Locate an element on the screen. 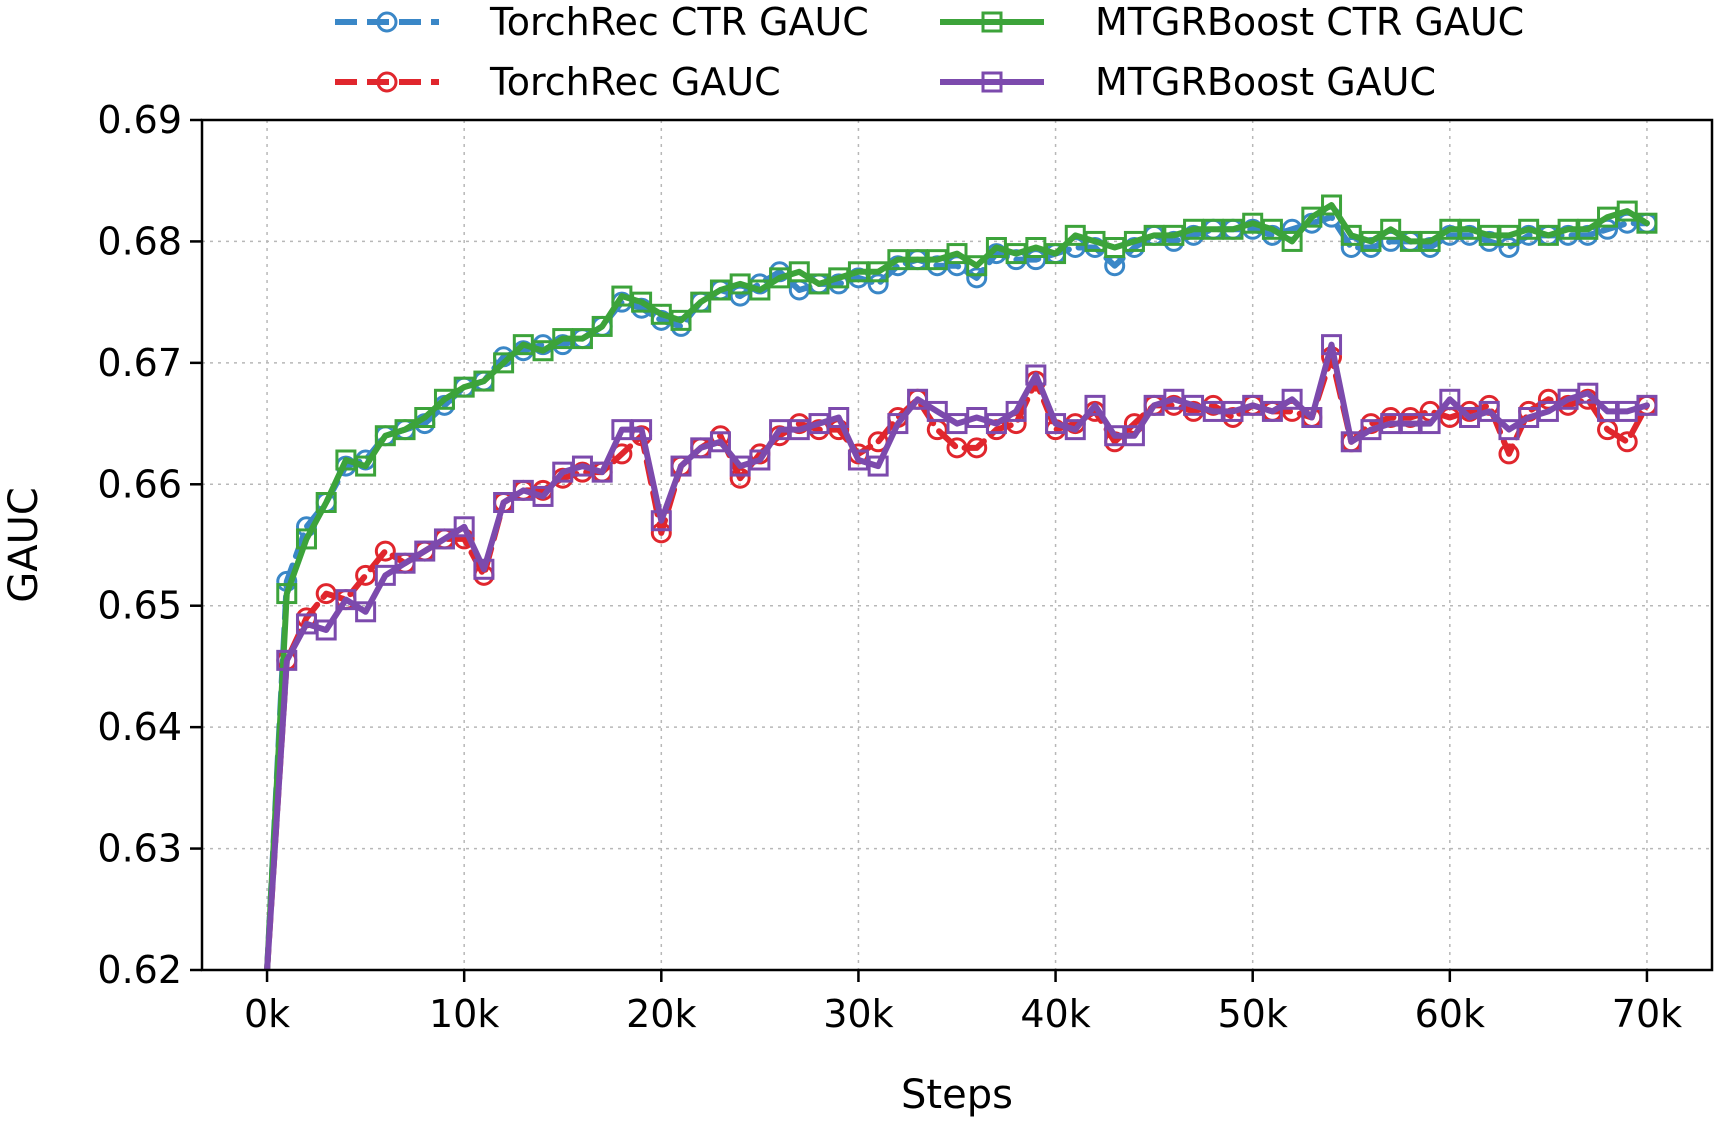  legend-label-mtgrboost-gauc: MTGRBoost GAUC is located at coordinates (1265, 82).